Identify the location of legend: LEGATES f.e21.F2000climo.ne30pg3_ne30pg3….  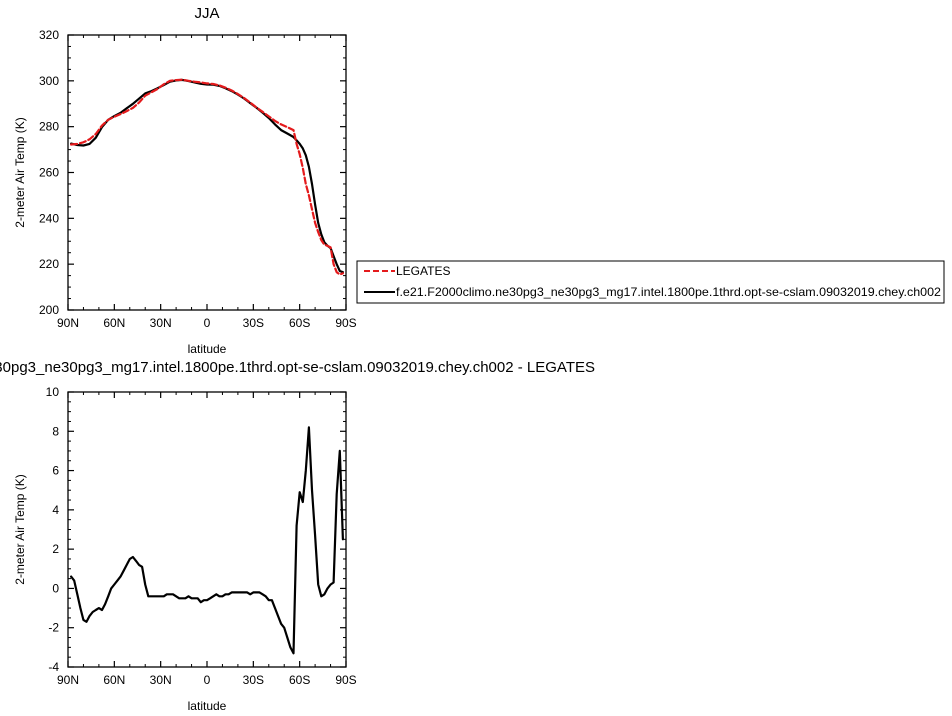
(650, 282).